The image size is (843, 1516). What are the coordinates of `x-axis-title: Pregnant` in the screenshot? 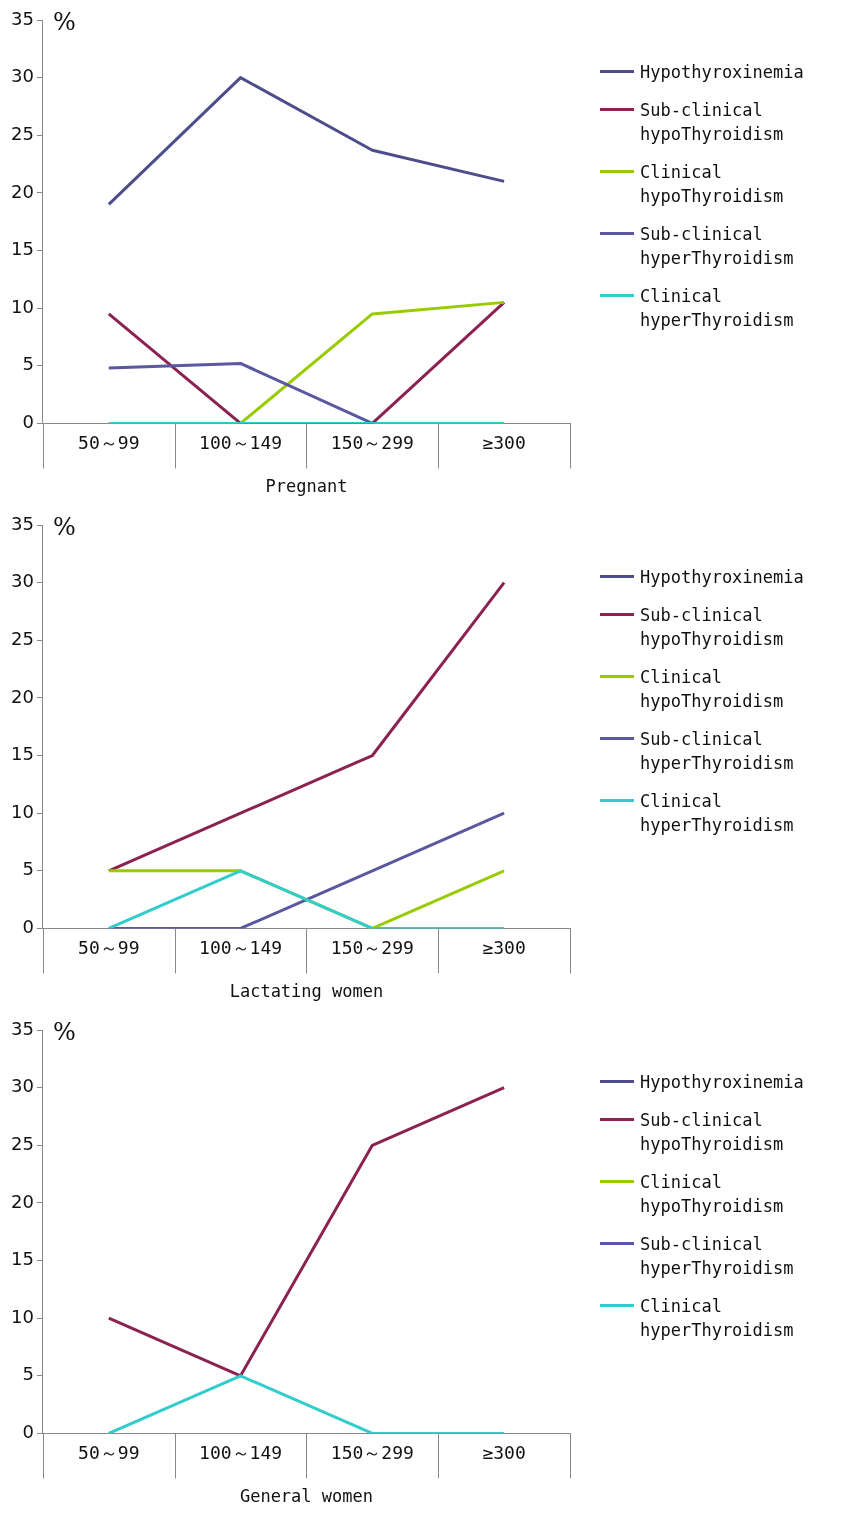 It's located at (306, 486).